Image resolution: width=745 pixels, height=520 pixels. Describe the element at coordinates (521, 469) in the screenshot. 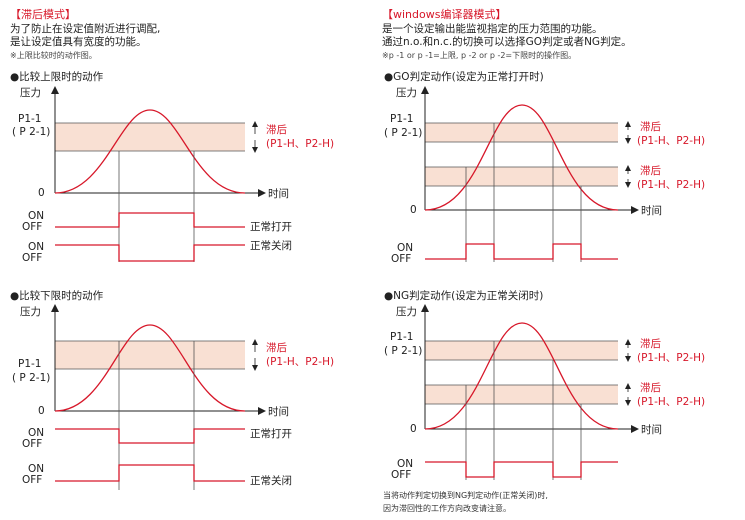

I see `ng-output-signal` at that location.